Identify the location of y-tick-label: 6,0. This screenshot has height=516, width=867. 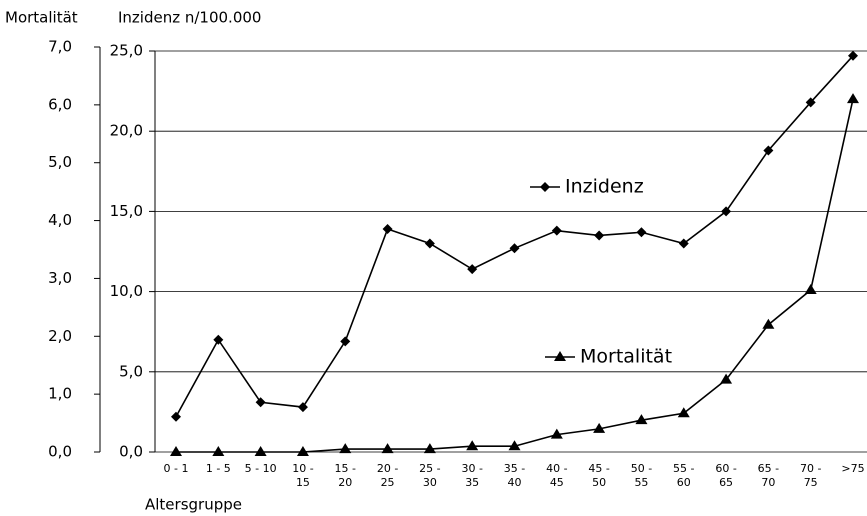
(60, 104).